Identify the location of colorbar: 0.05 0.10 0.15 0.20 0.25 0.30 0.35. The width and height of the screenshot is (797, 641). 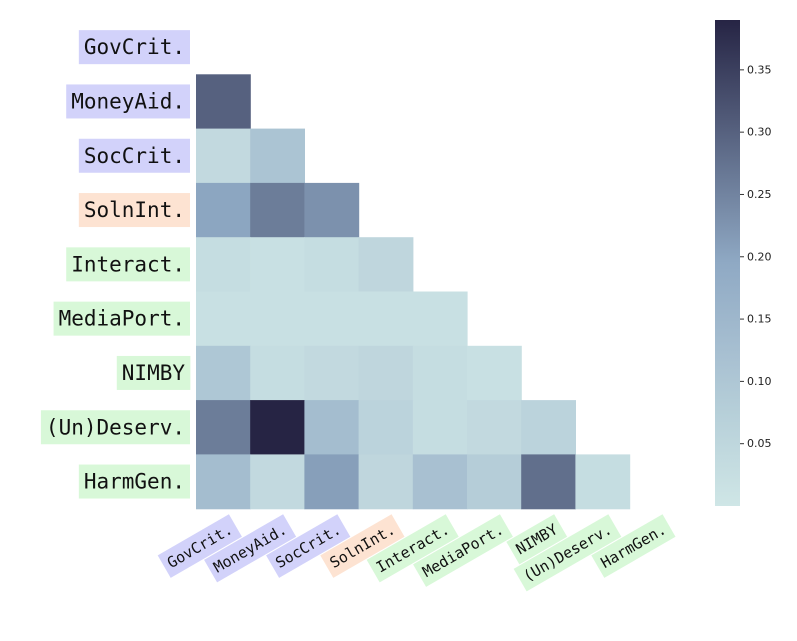
(743, 263).